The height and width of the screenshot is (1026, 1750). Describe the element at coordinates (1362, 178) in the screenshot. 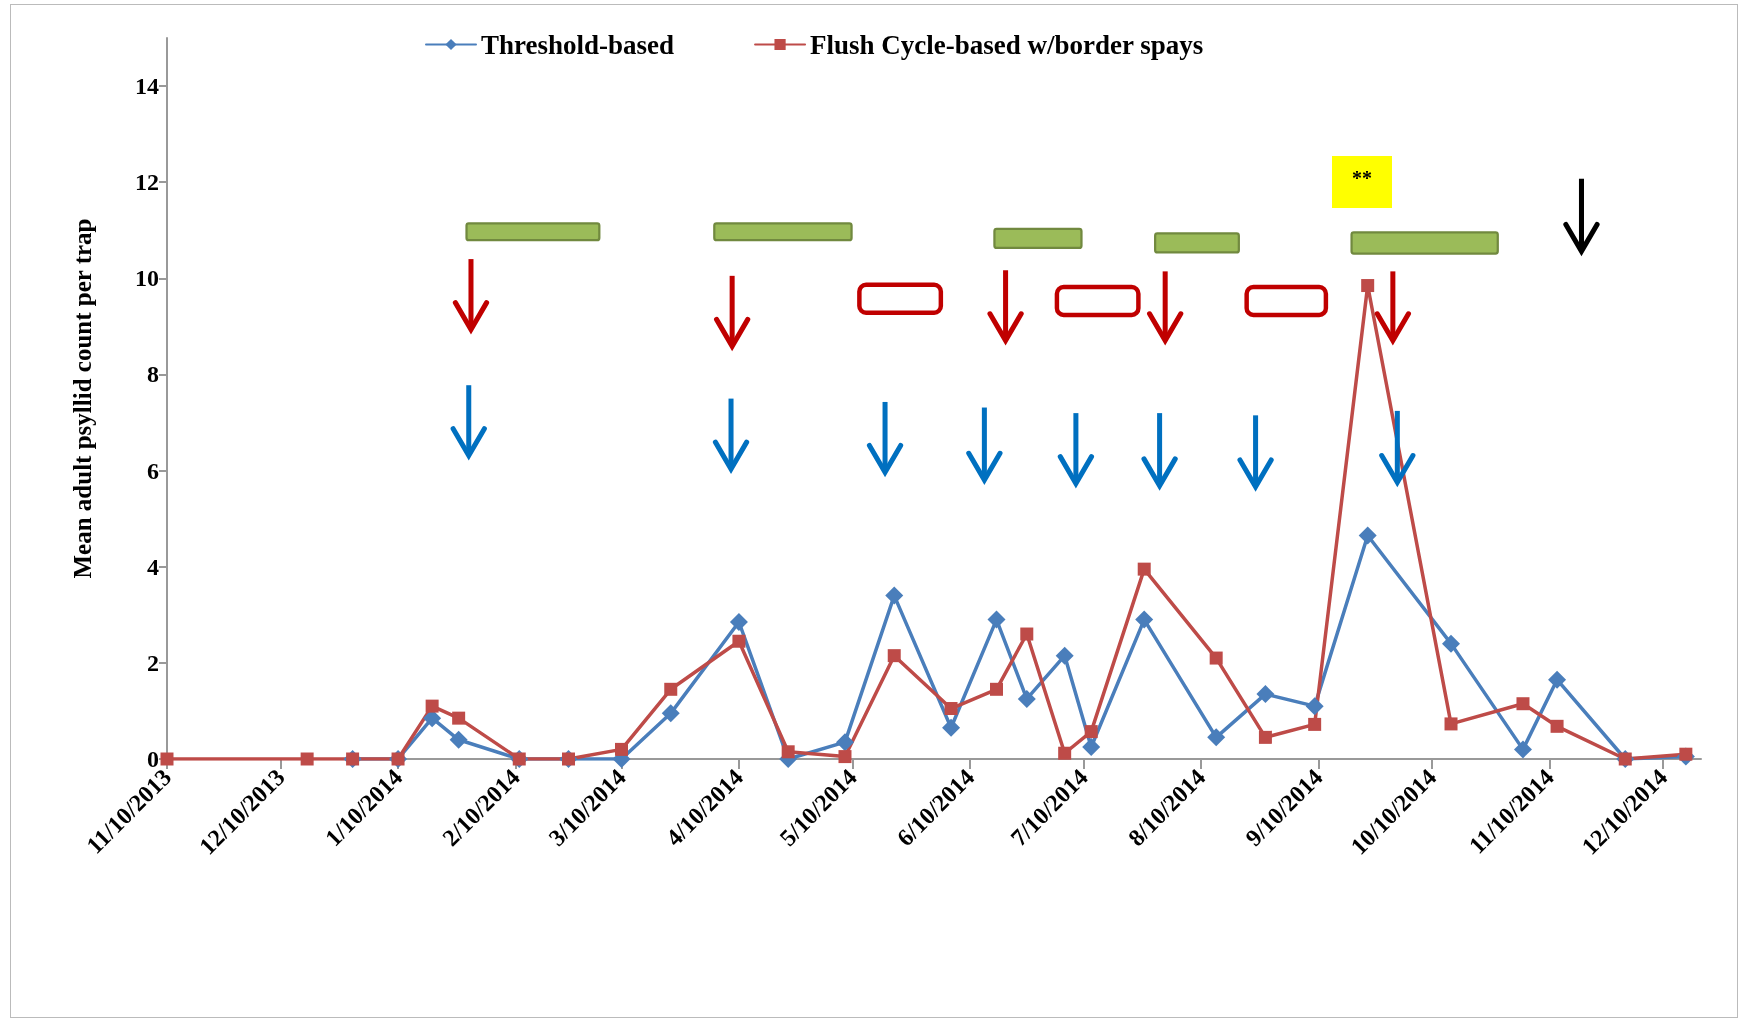

I see `annotation: **` at that location.